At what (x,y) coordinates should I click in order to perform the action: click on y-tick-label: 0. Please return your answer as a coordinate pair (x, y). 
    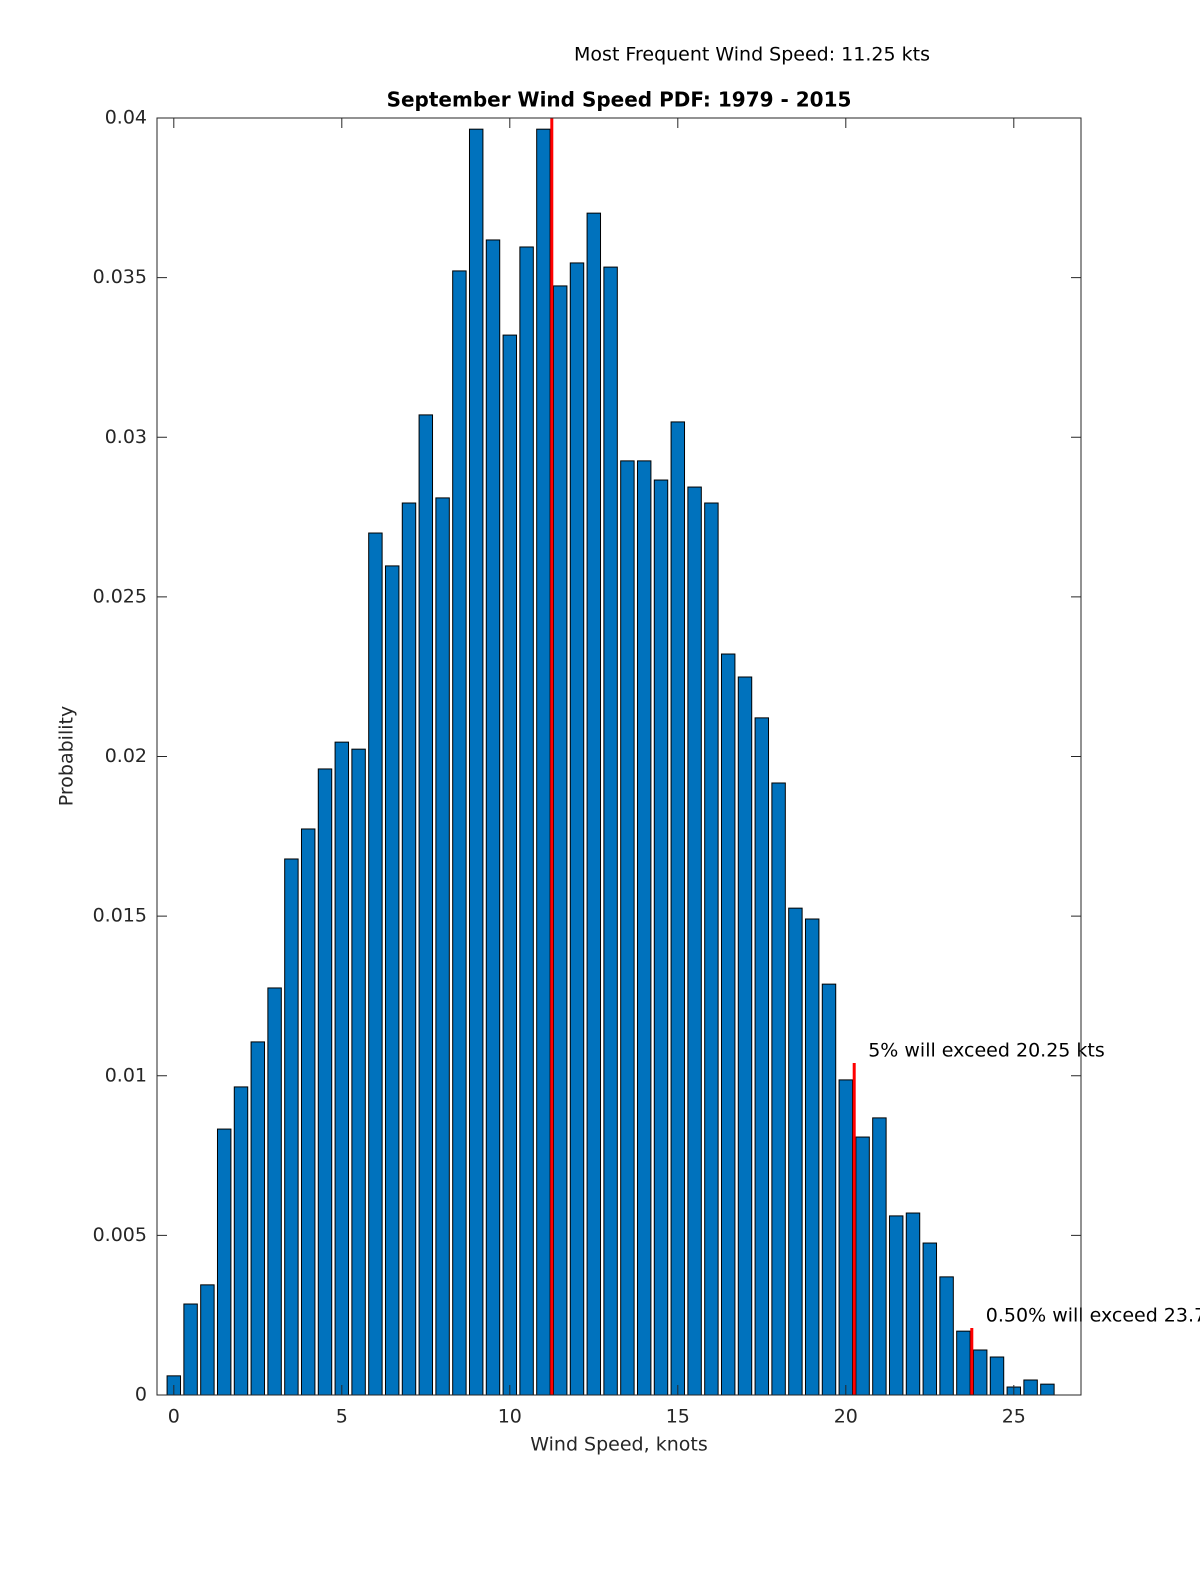
    Looking at the image, I should click on (141, 1395).